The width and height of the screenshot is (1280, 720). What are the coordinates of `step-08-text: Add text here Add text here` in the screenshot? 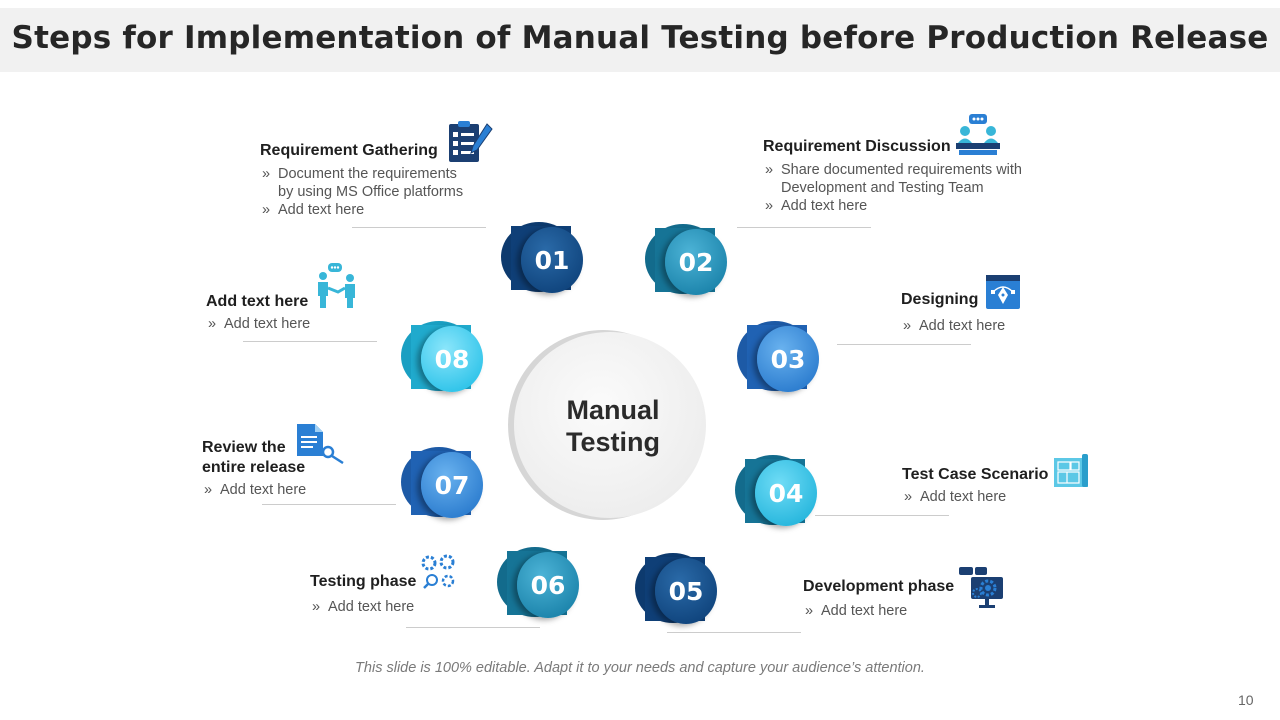 It's located at (276, 312).